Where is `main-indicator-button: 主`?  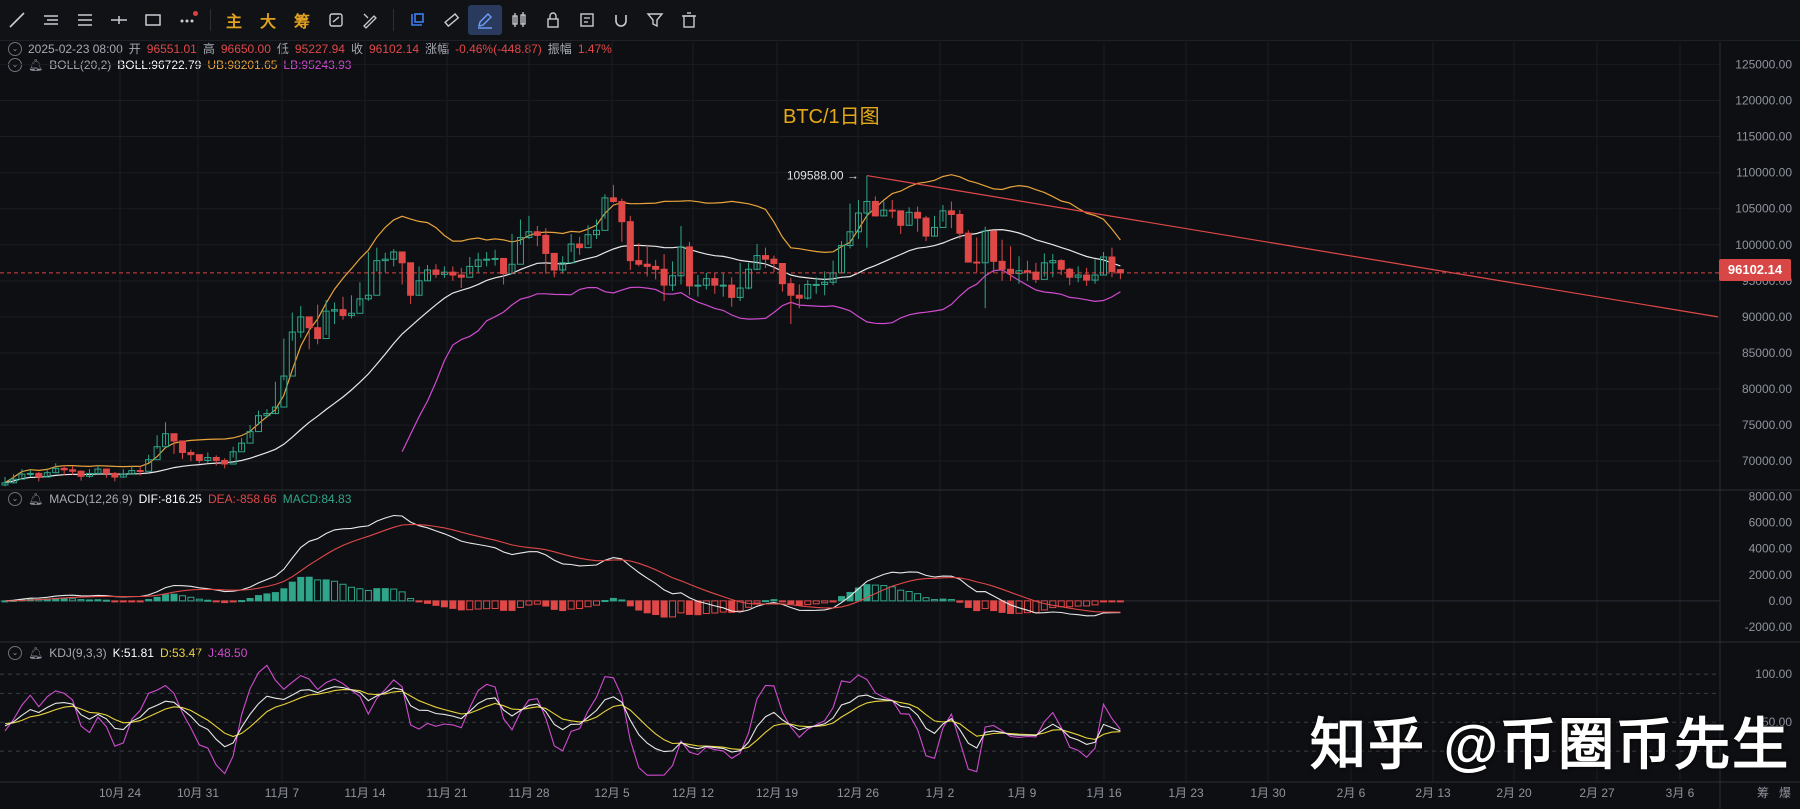 main-indicator-button: 主 is located at coordinates (233, 22).